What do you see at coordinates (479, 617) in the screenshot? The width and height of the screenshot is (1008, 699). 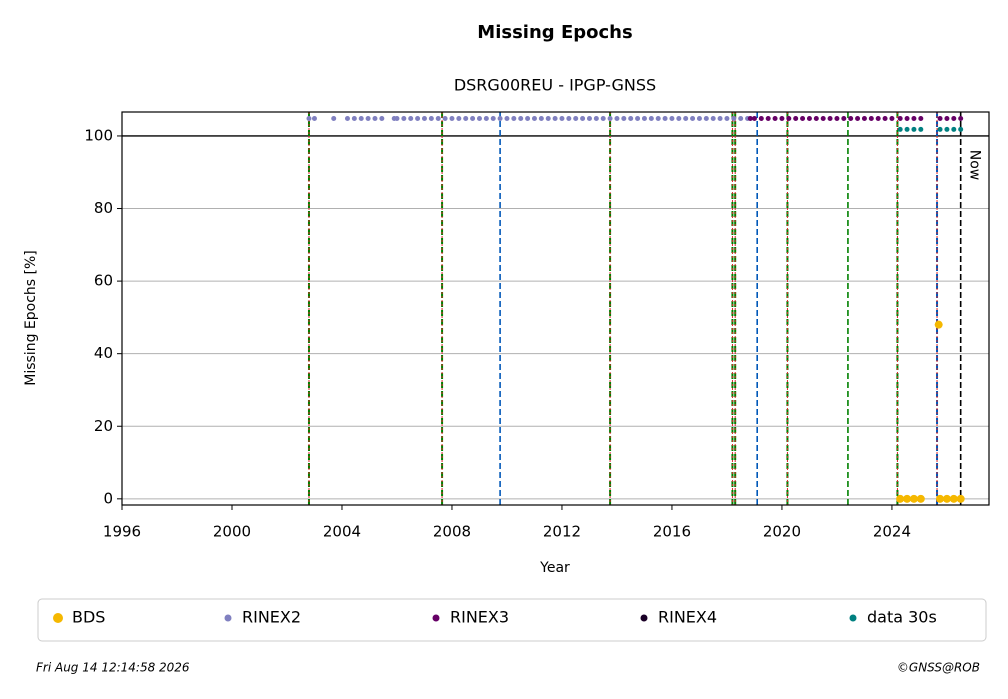 I see `legend-label: RINEX3` at bounding box center [479, 617].